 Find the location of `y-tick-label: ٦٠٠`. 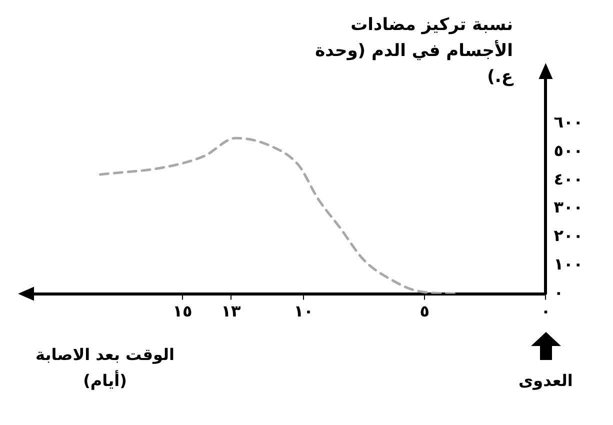

y-tick-label: ٦٠٠ is located at coordinates (568, 122).